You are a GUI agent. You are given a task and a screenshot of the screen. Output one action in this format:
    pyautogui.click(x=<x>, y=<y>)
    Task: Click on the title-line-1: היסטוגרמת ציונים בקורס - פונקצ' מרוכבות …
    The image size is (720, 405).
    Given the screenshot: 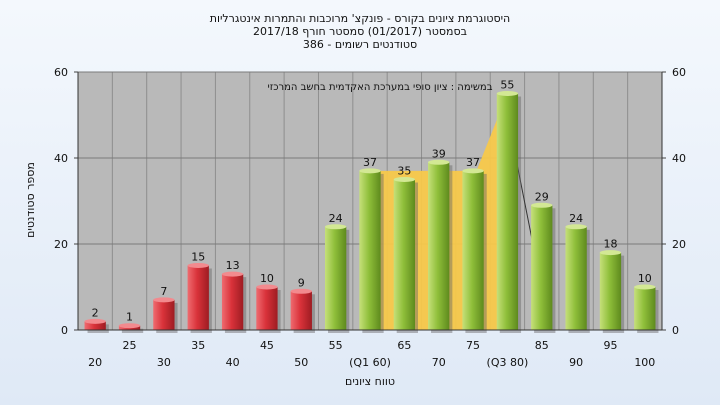 What is the action you would take?
    pyautogui.click(x=360, y=18)
    